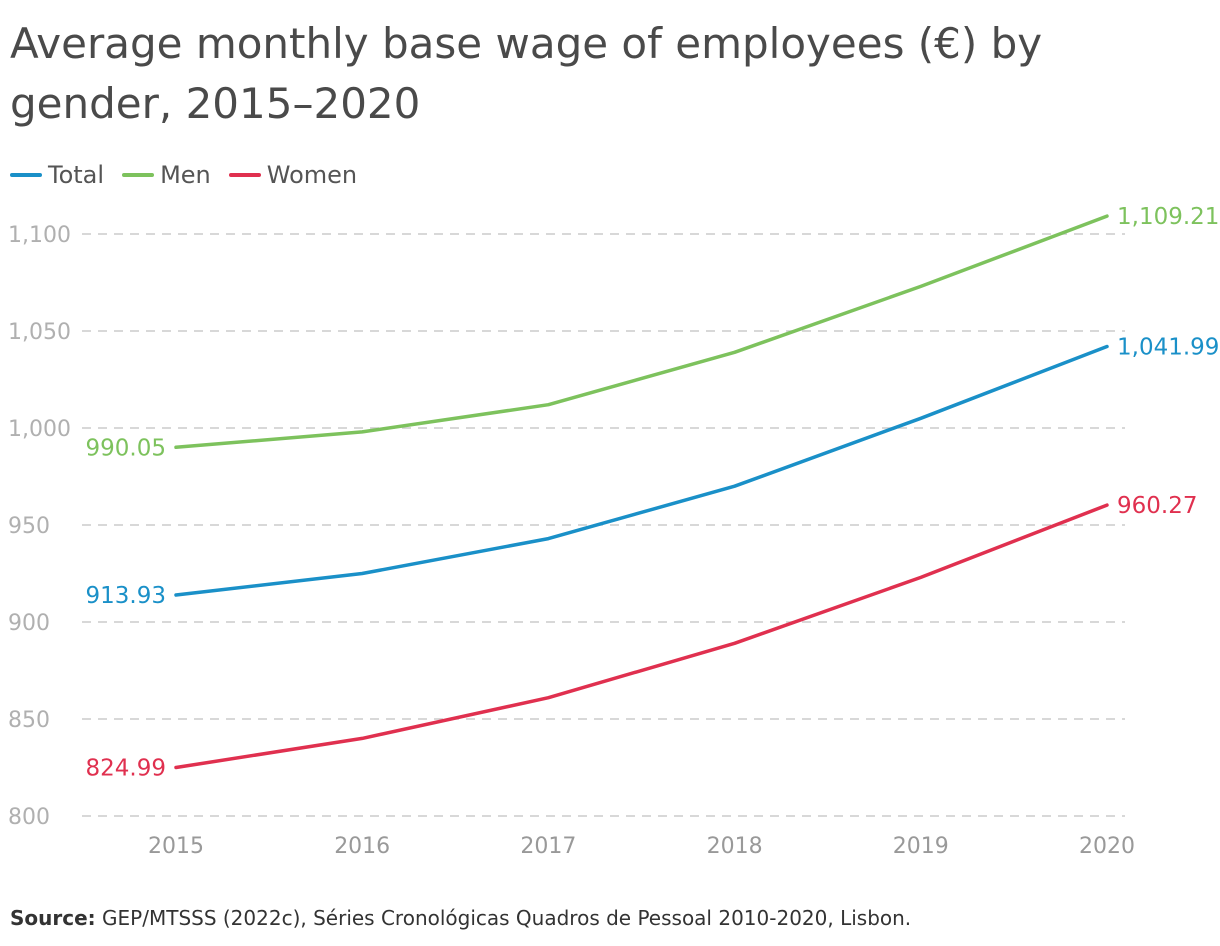 This screenshot has width=1220, height=946. Describe the element at coordinates (126, 769) in the screenshot. I see `data-label-start-women: 824.99` at that location.